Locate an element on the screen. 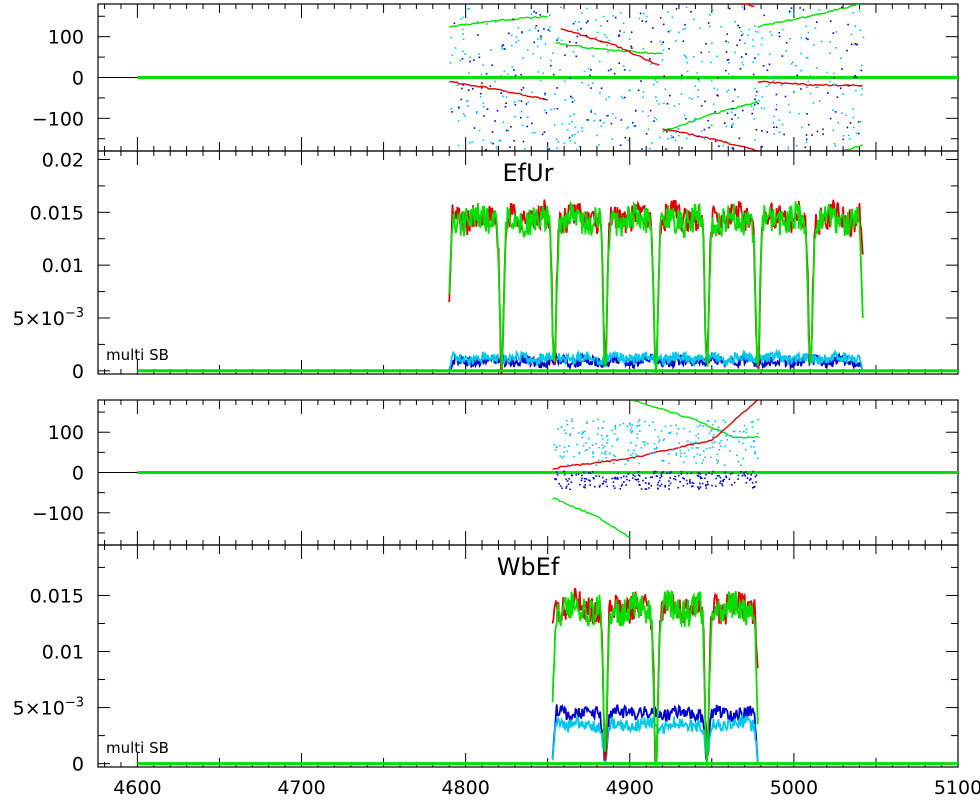  y-tick-label: 0.015 is located at coordinates (57, 596).